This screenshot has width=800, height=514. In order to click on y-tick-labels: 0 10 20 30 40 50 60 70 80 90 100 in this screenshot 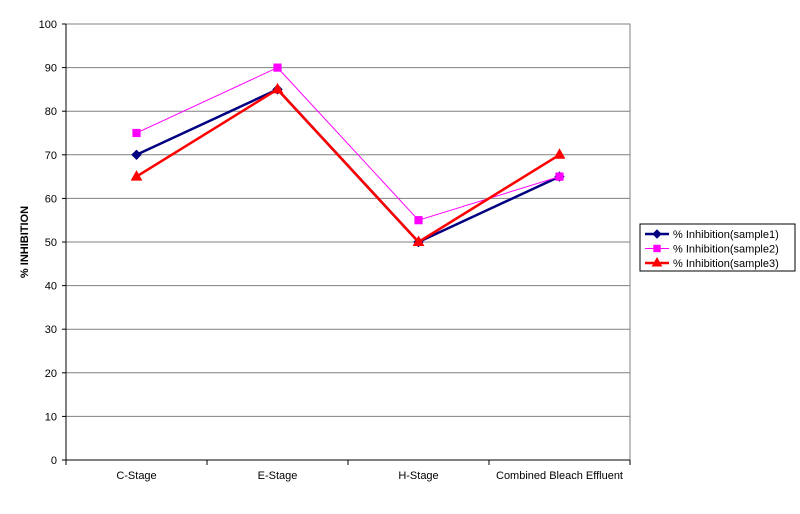, I will do `click(48, 243)`.